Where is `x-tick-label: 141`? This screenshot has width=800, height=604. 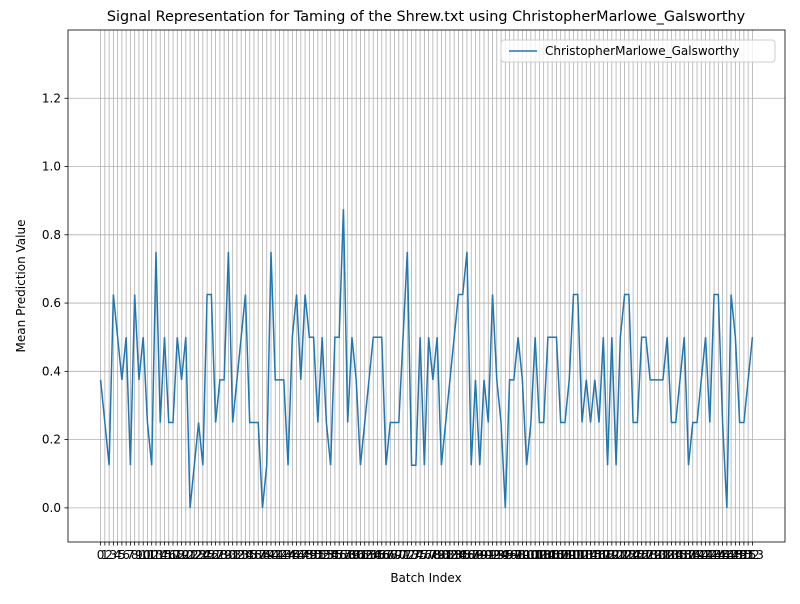 x-tick-label: 141 is located at coordinates (701, 555).